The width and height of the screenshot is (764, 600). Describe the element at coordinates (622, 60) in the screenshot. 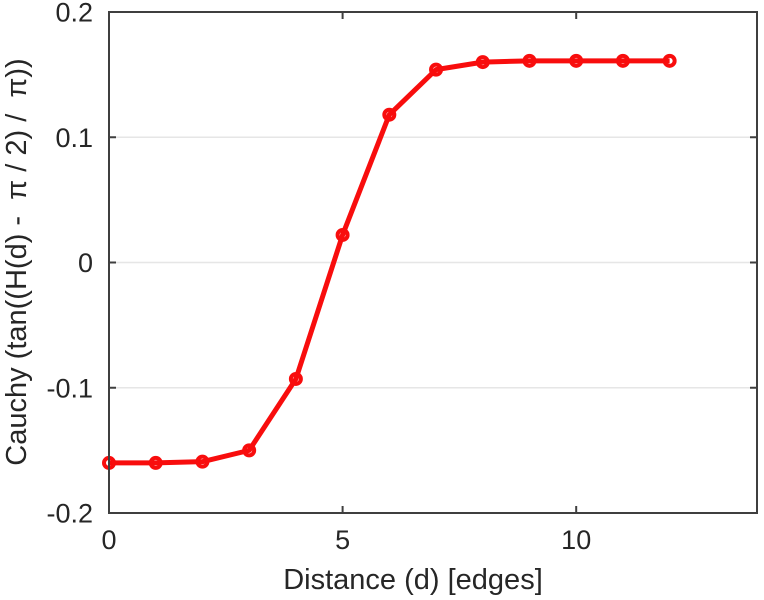

I see `data-point-d11` at that location.